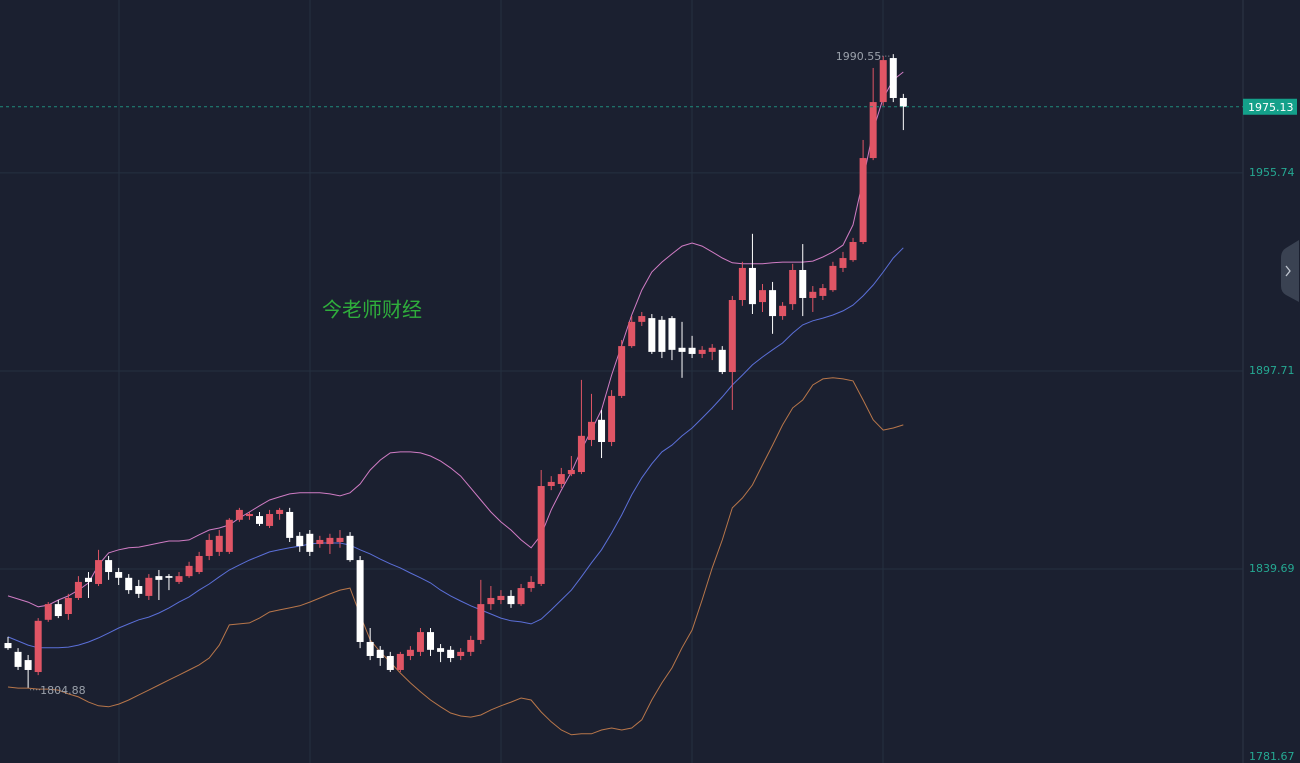  I want to click on last-price-label: 1975.13, so click(1271, 107).